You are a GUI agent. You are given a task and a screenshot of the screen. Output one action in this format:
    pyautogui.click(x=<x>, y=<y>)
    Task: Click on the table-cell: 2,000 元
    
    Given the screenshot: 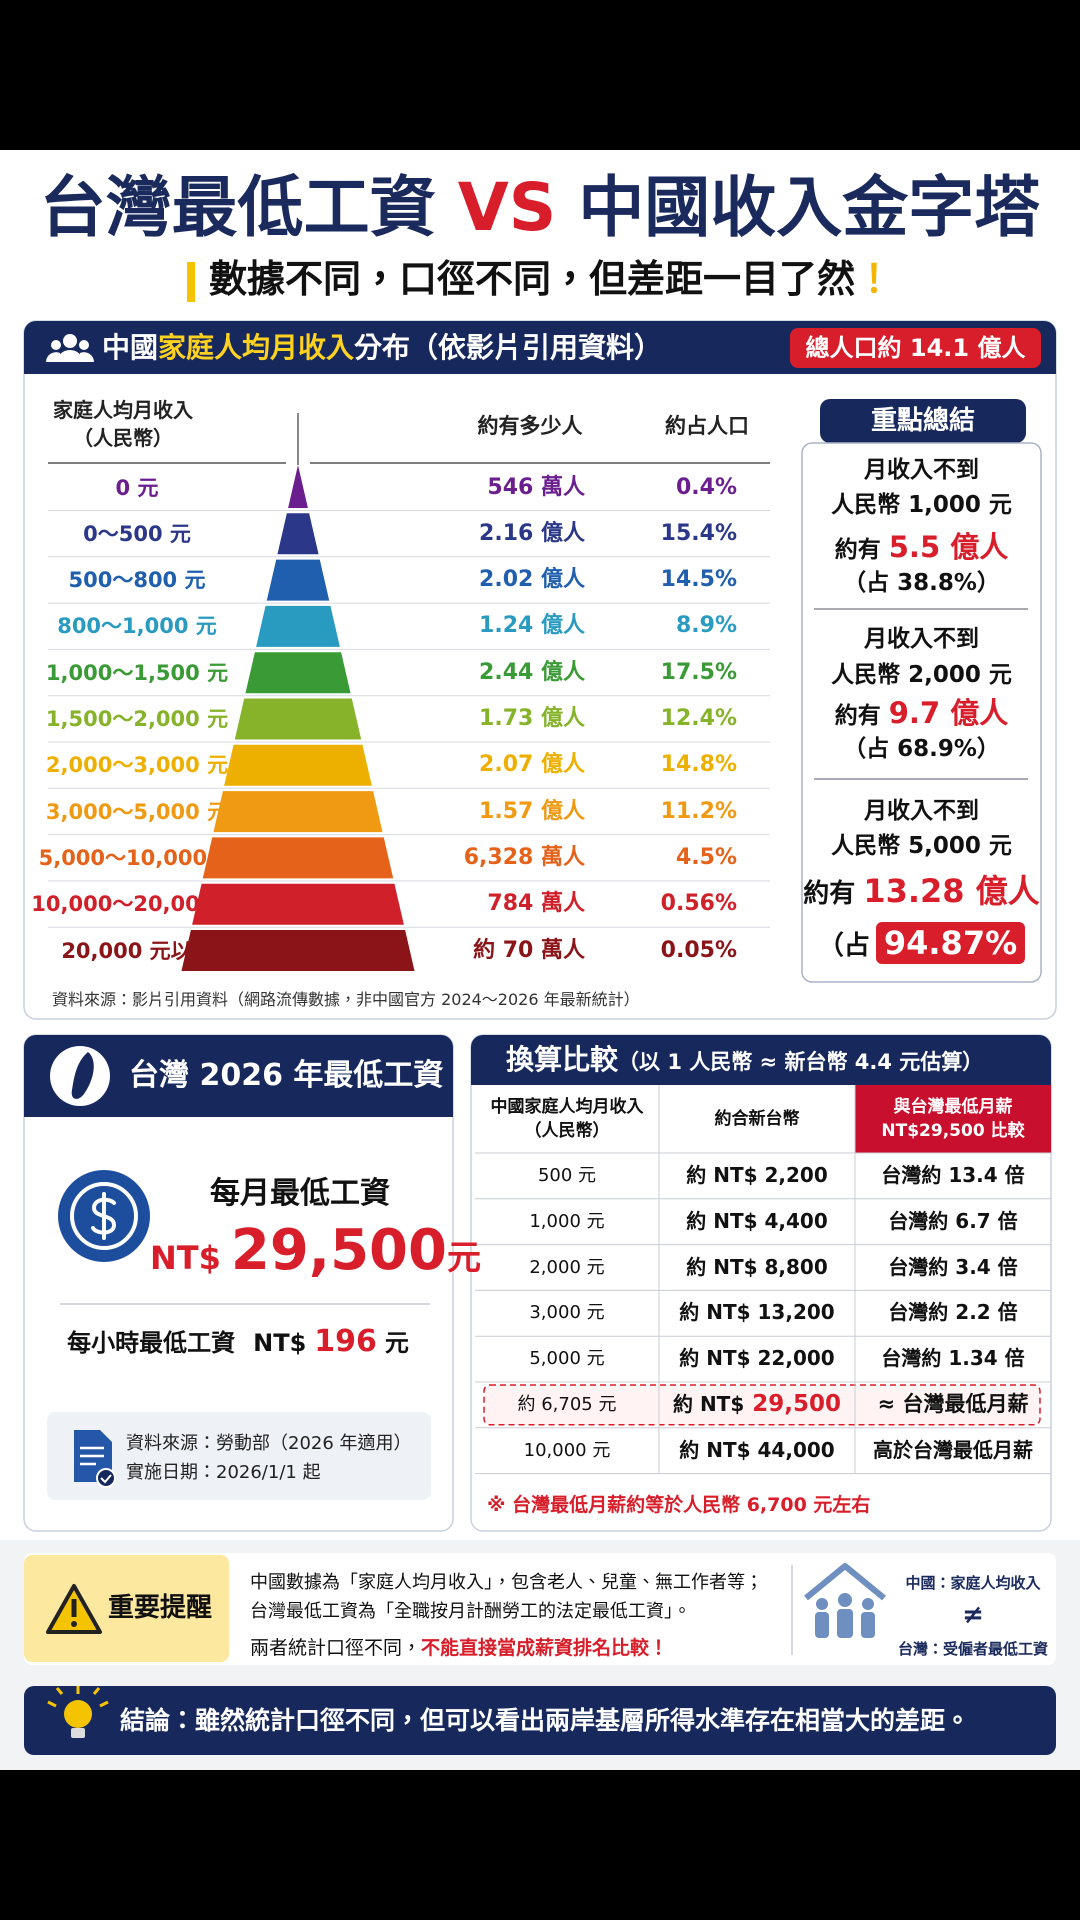 What is the action you would take?
    pyautogui.click(x=567, y=1267)
    